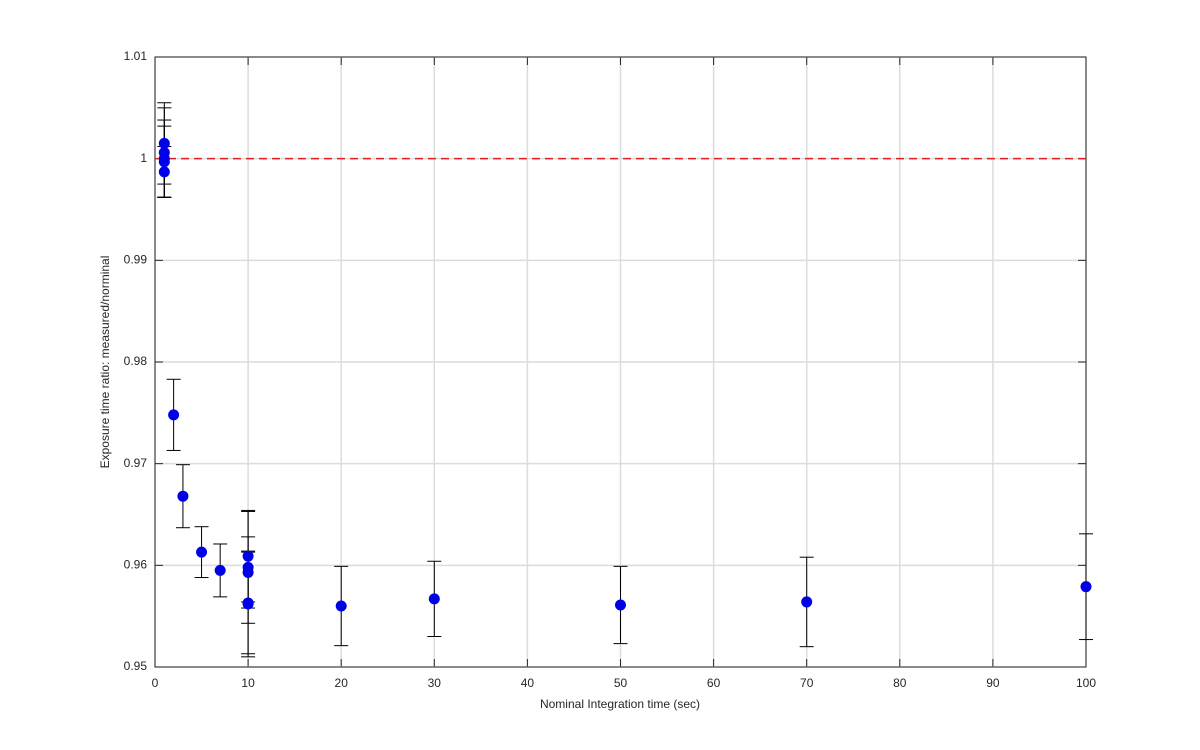 The height and width of the screenshot is (750, 1200). Describe the element at coordinates (807, 683) in the screenshot. I see `x-tick-label: 70` at that location.